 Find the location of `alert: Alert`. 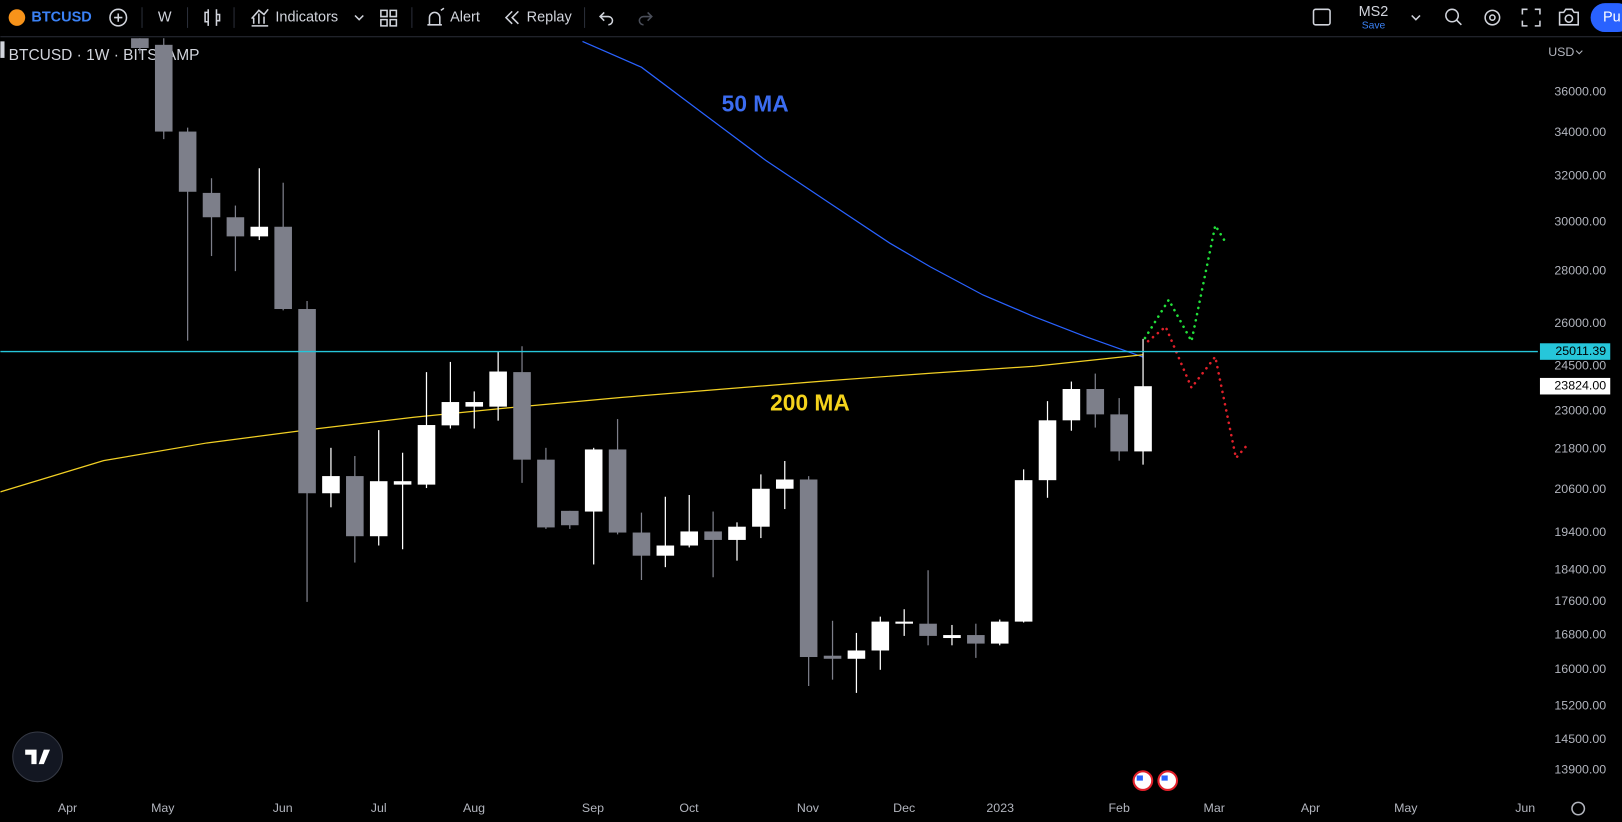

alert: Alert is located at coordinates (465, 17).